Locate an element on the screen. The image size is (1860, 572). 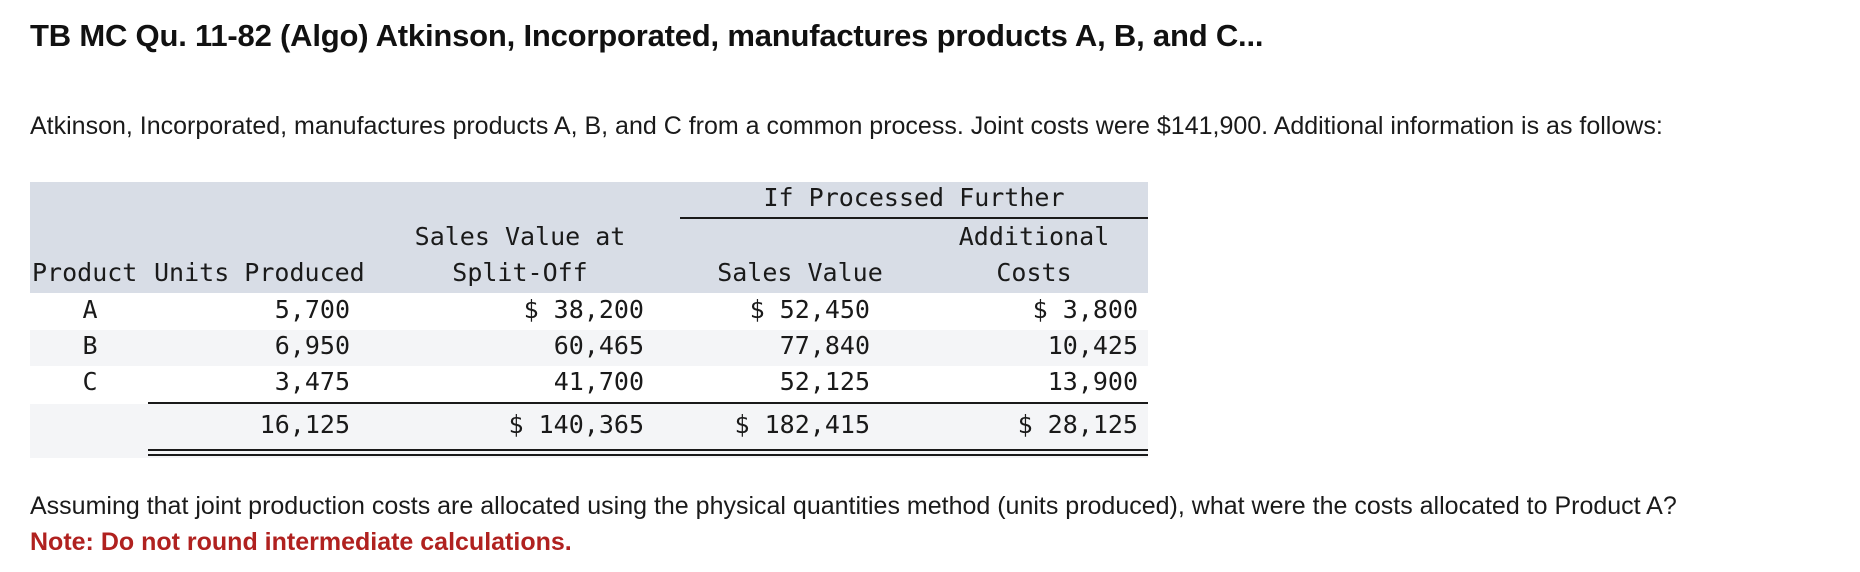
row-b-units: 6,950 is located at coordinates (312, 345).